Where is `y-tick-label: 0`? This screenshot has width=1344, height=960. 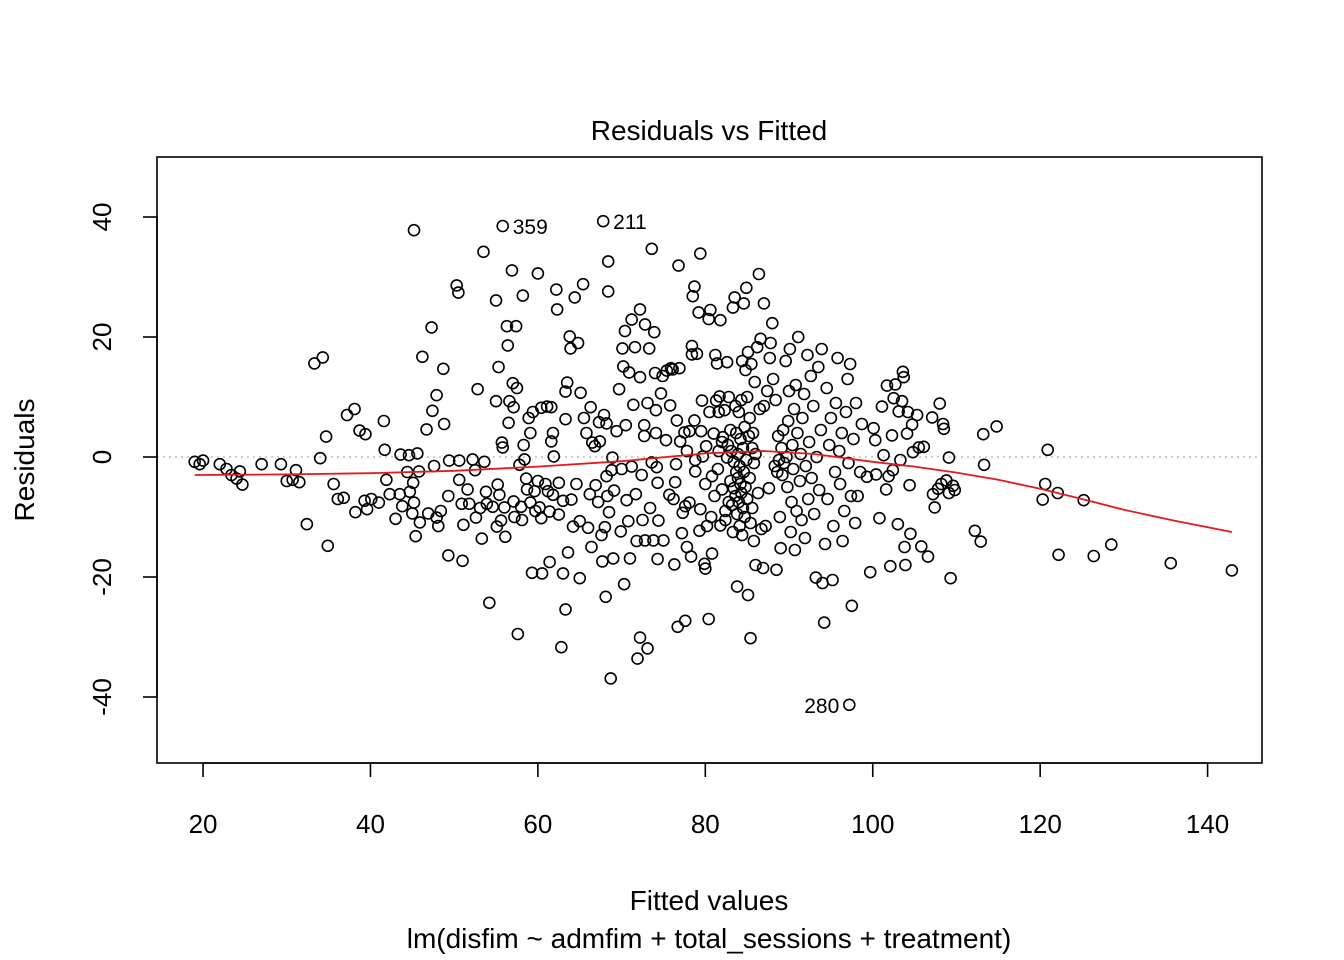 y-tick-label: 0 is located at coordinates (102, 457).